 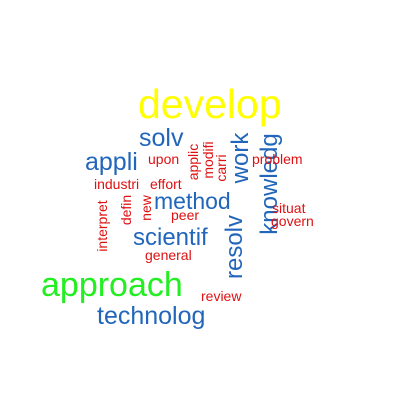 What do you see at coordinates (192, 201) in the screenshot?
I see `word-method: method` at bounding box center [192, 201].